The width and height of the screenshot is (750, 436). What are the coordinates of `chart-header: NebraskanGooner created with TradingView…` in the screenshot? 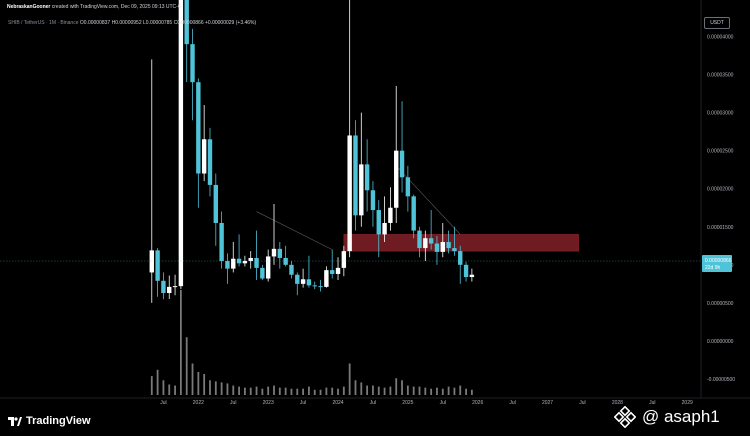 It's located at (94, 7).